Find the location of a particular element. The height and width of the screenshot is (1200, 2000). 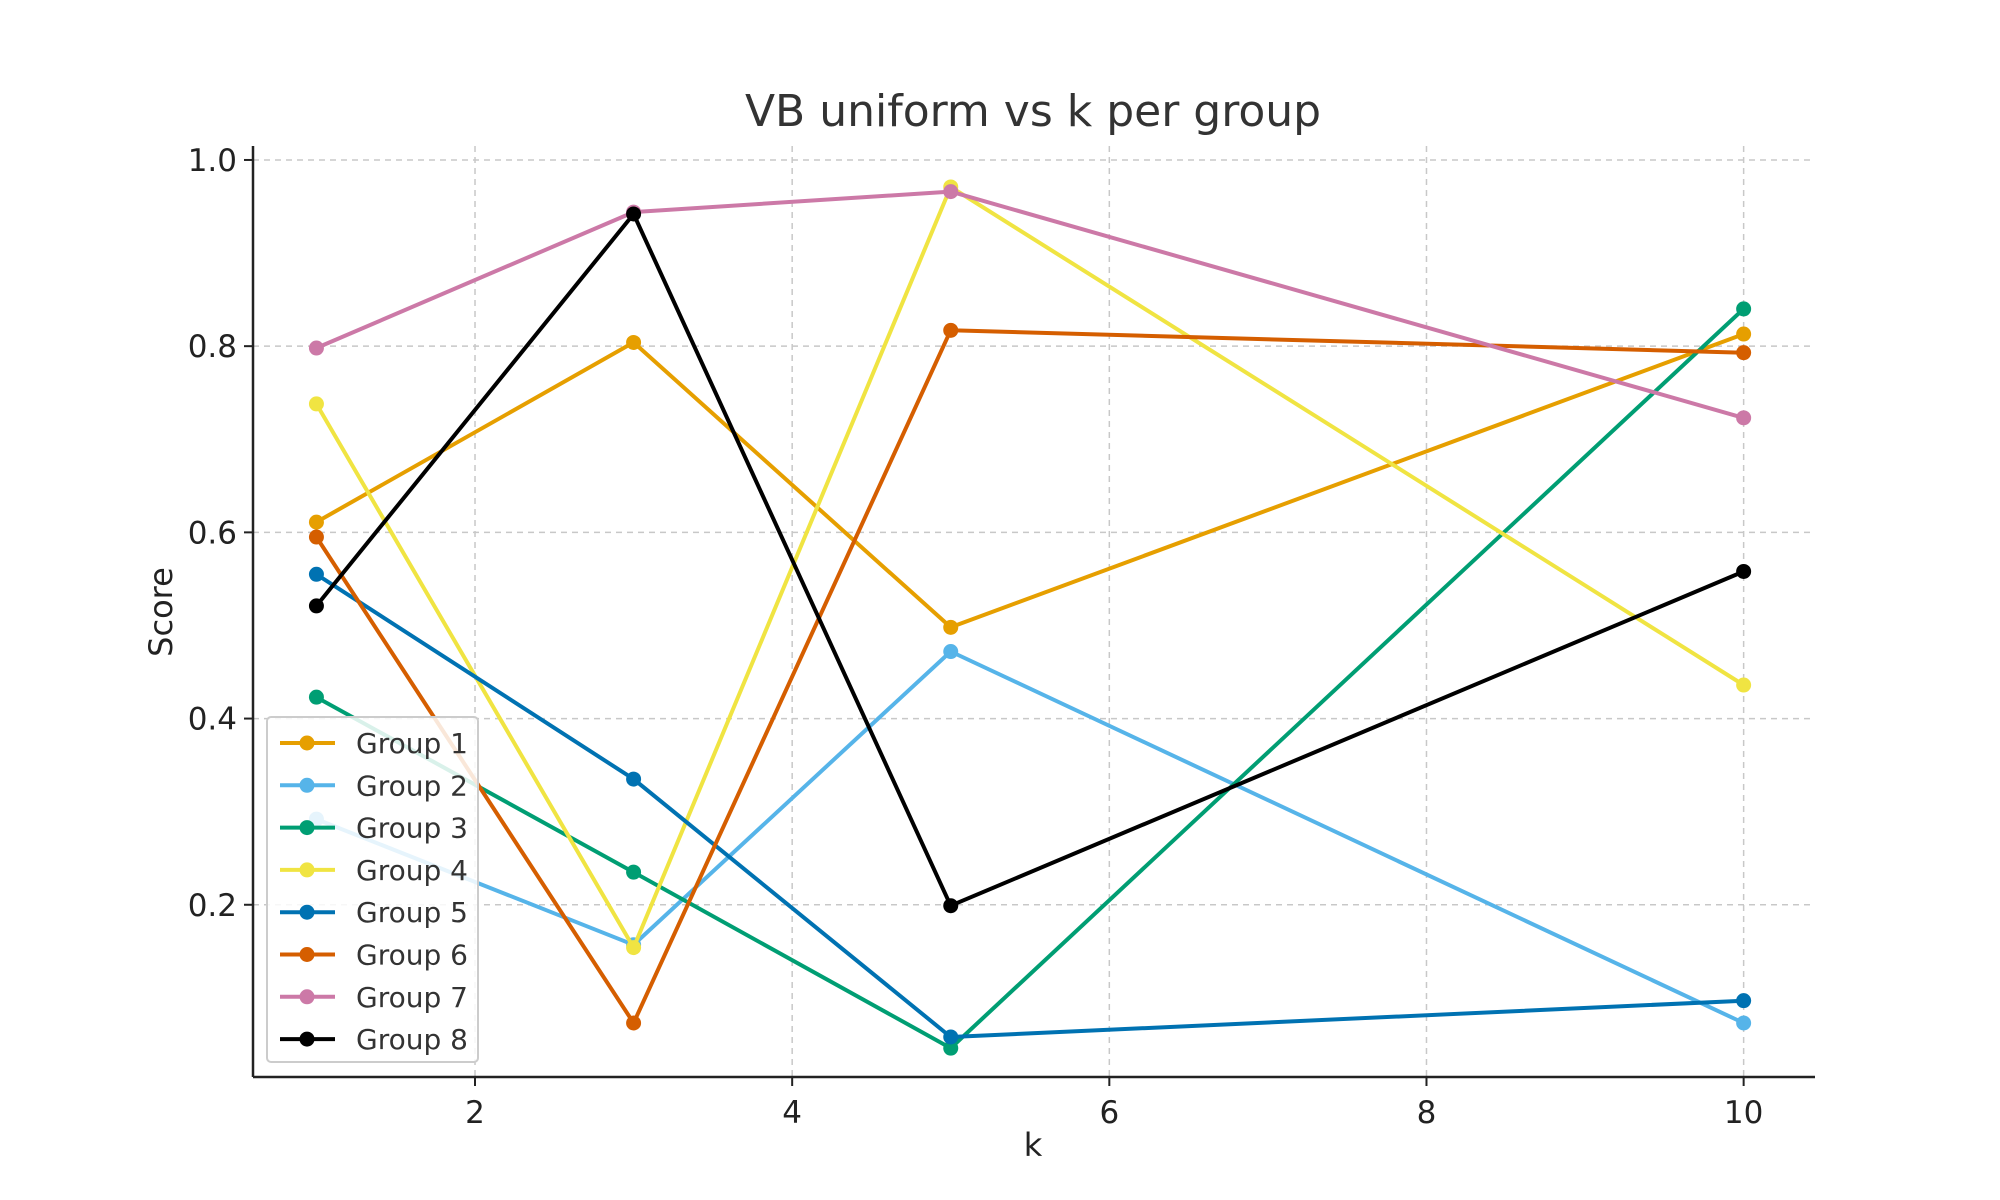

y-axis-label: Score is located at coordinates (161, 612).